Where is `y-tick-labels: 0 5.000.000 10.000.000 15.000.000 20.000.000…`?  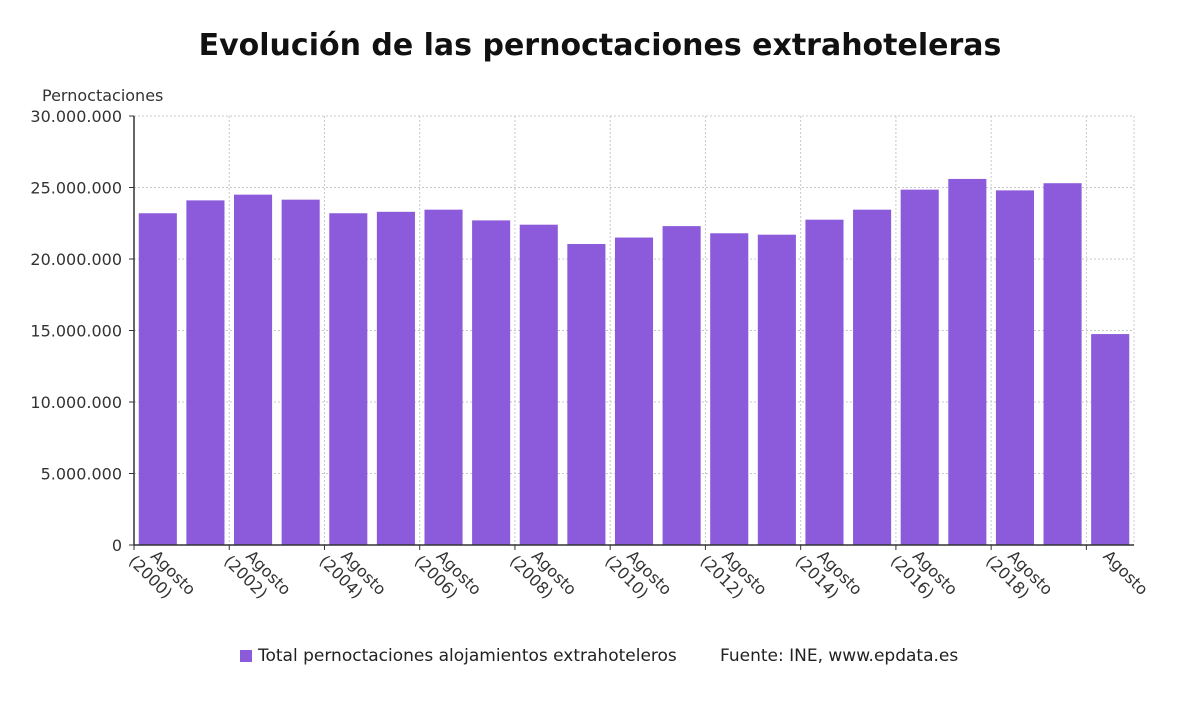
y-tick-labels: 0 5.000.000 10.000.000 15.000.000 20.000.000… is located at coordinates (76, 331).